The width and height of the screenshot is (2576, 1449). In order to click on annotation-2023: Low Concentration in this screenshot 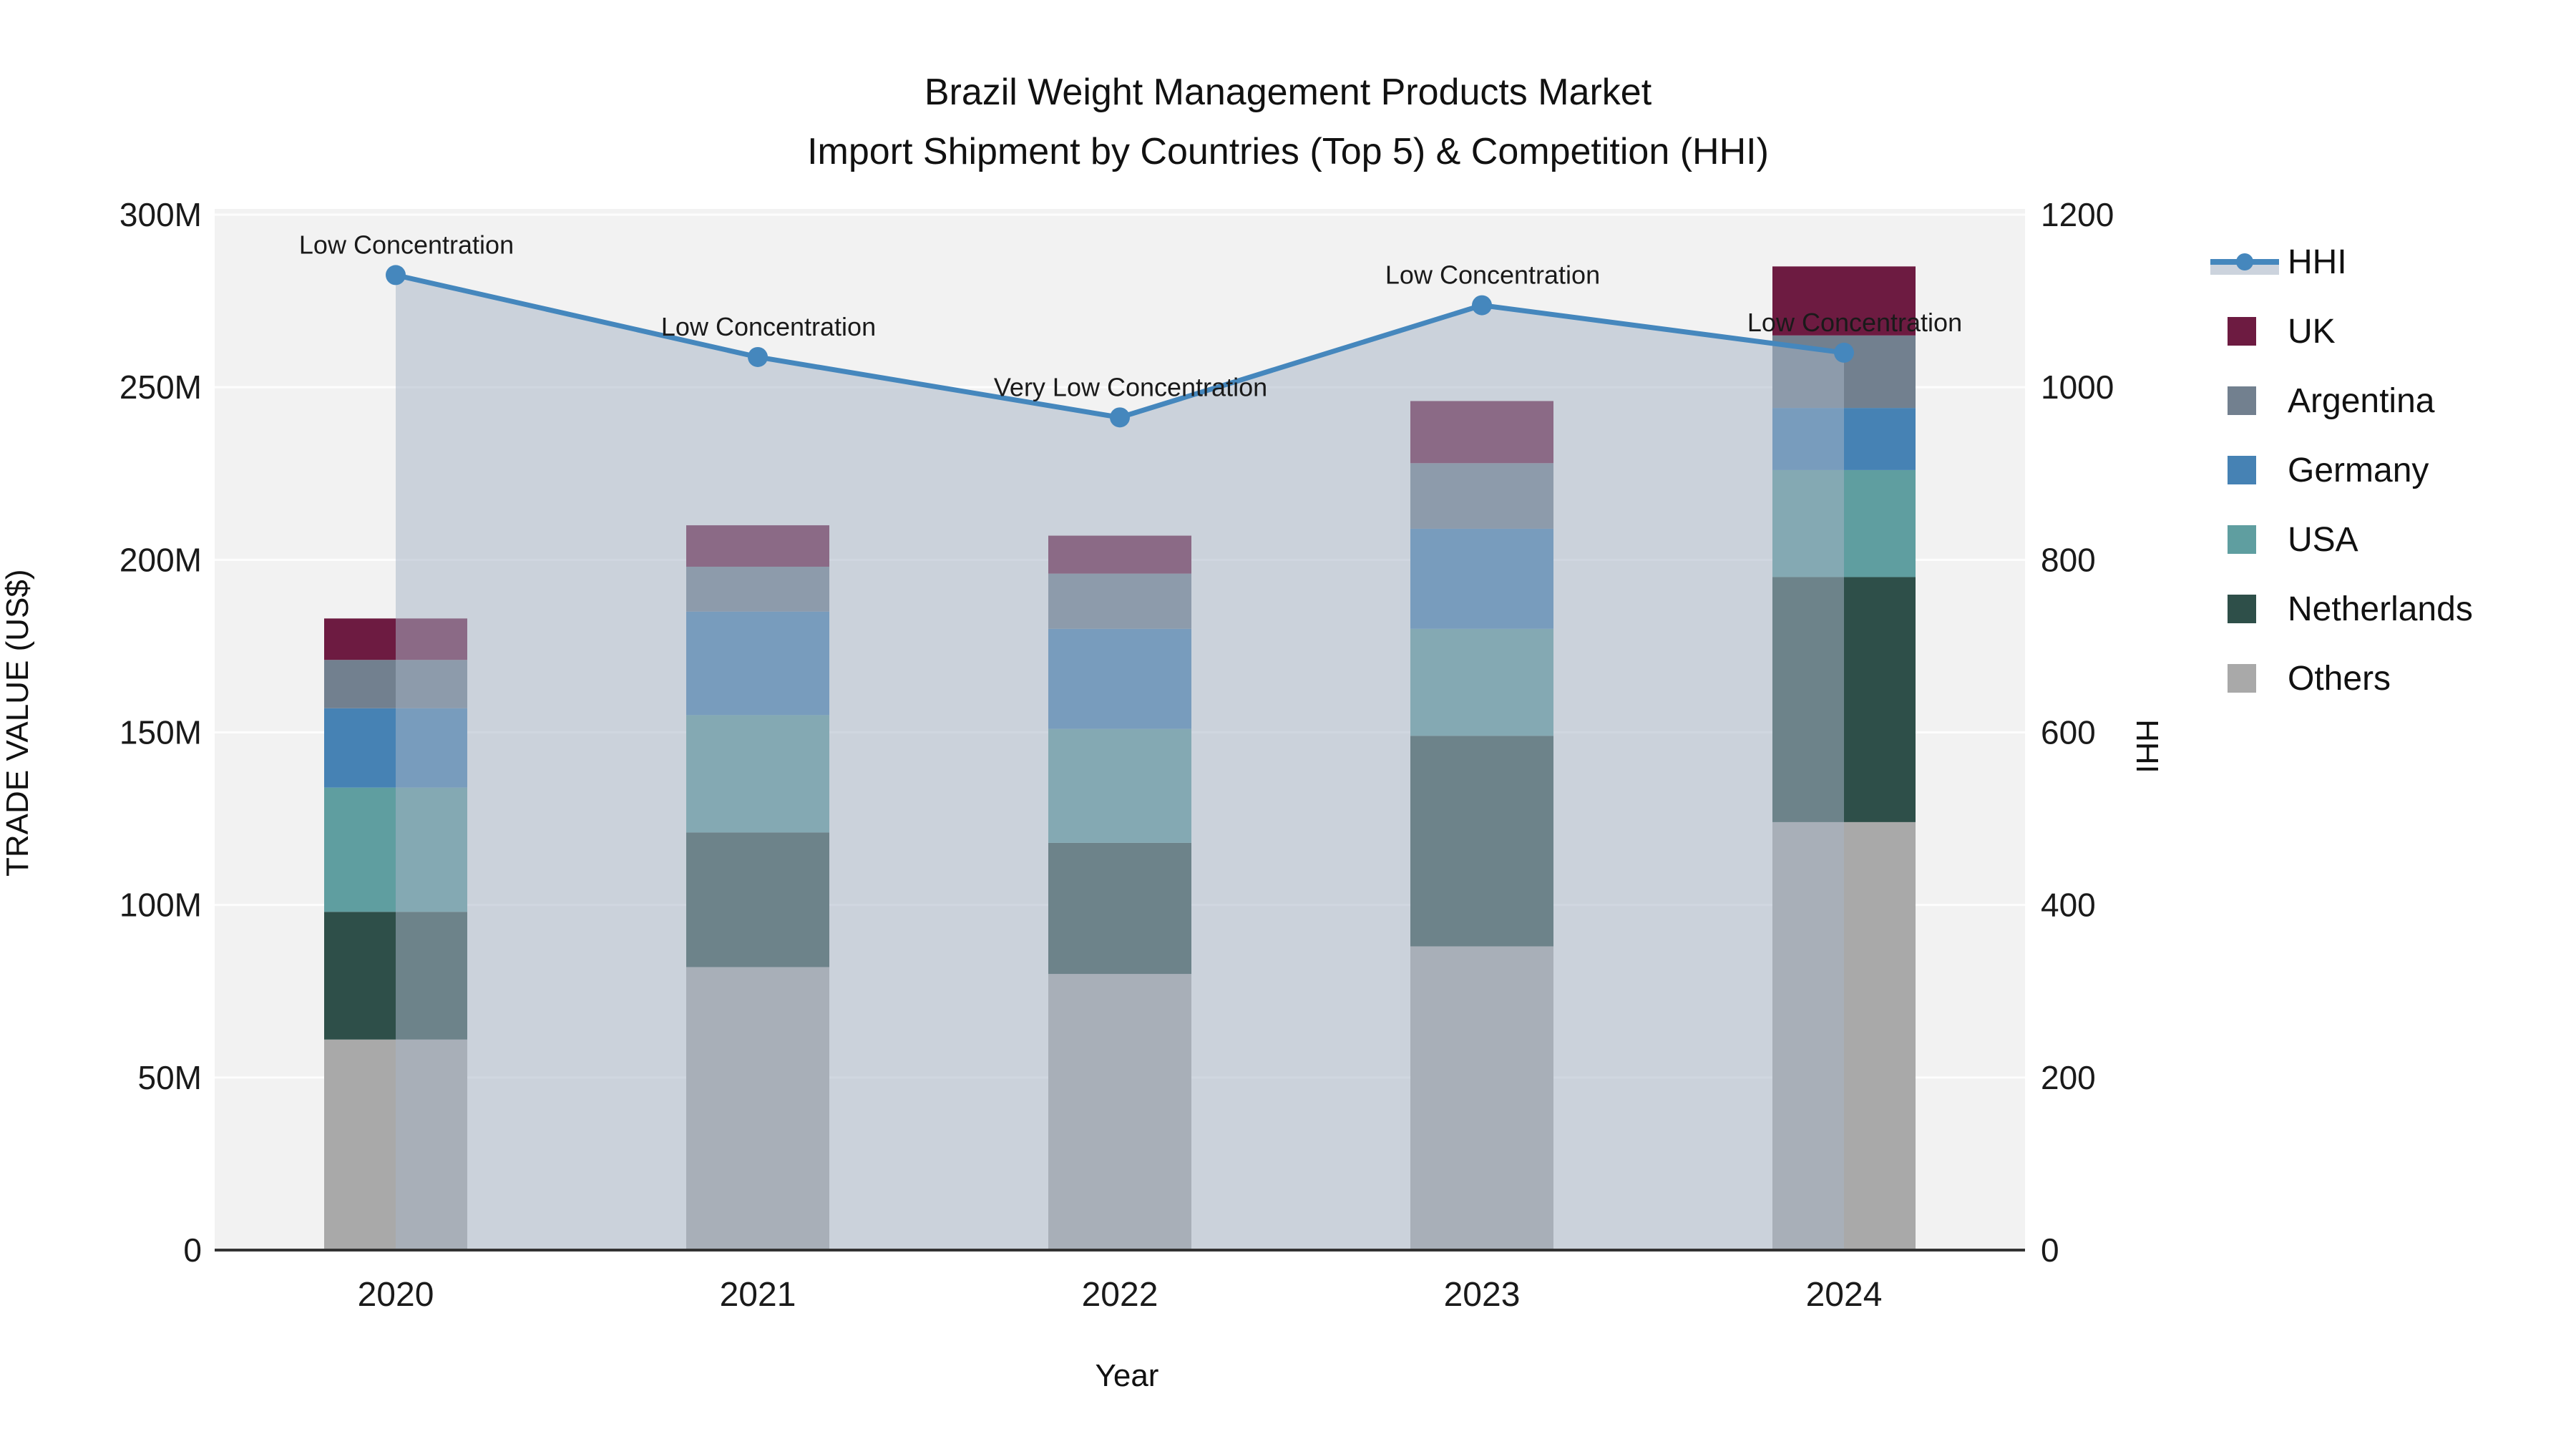, I will do `click(1492, 275)`.